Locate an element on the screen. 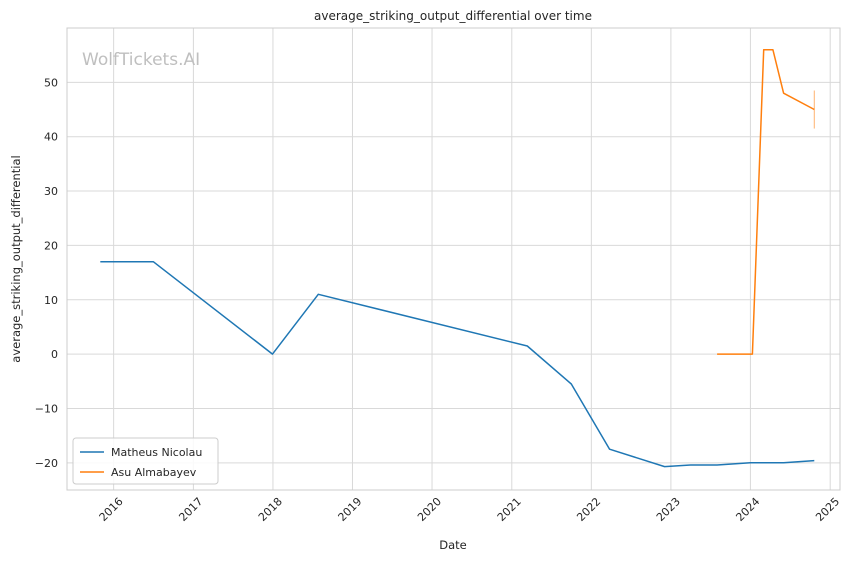 This screenshot has width=850, height=561. legend-box is located at coordinates (145, 461).